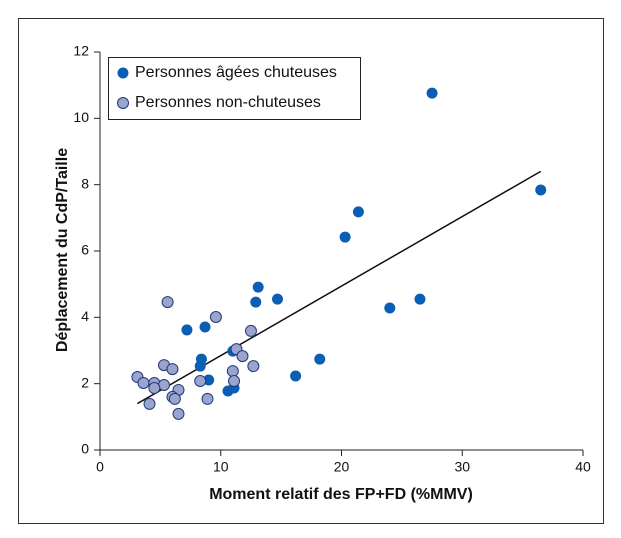 This screenshot has width=621, height=538. Describe the element at coordinates (81, 117) in the screenshot. I see `y-tick-label: 10` at that location.